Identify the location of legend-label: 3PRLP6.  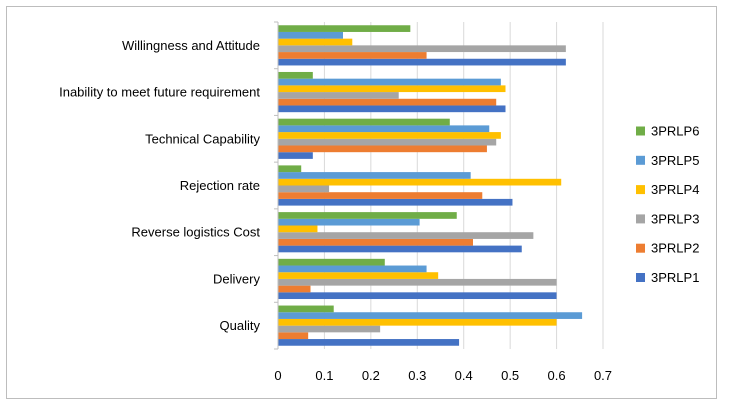
(675, 131).